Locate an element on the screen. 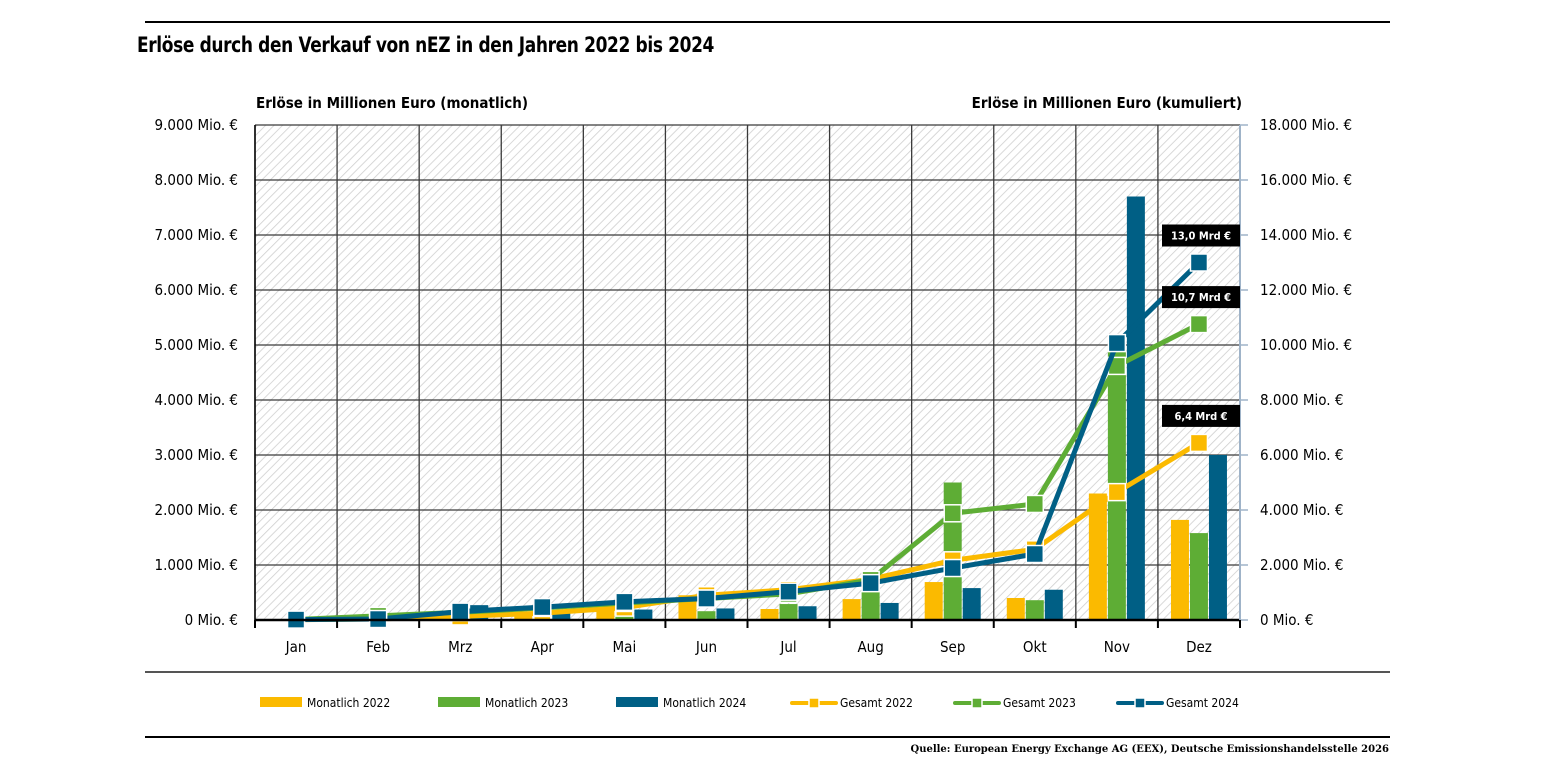  y-tick-label-right: 6.000 Mio. € is located at coordinates (1301, 455).